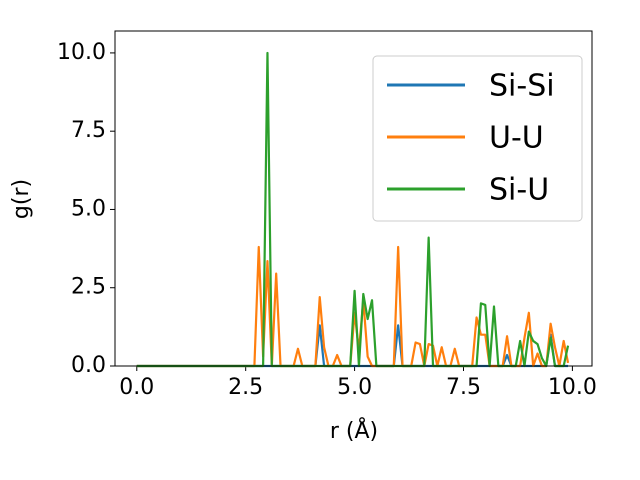 This screenshot has width=640, height=480. Describe the element at coordinates (245, 387) in the screenshot. I see `x-tick-label: 2.5` at that location.